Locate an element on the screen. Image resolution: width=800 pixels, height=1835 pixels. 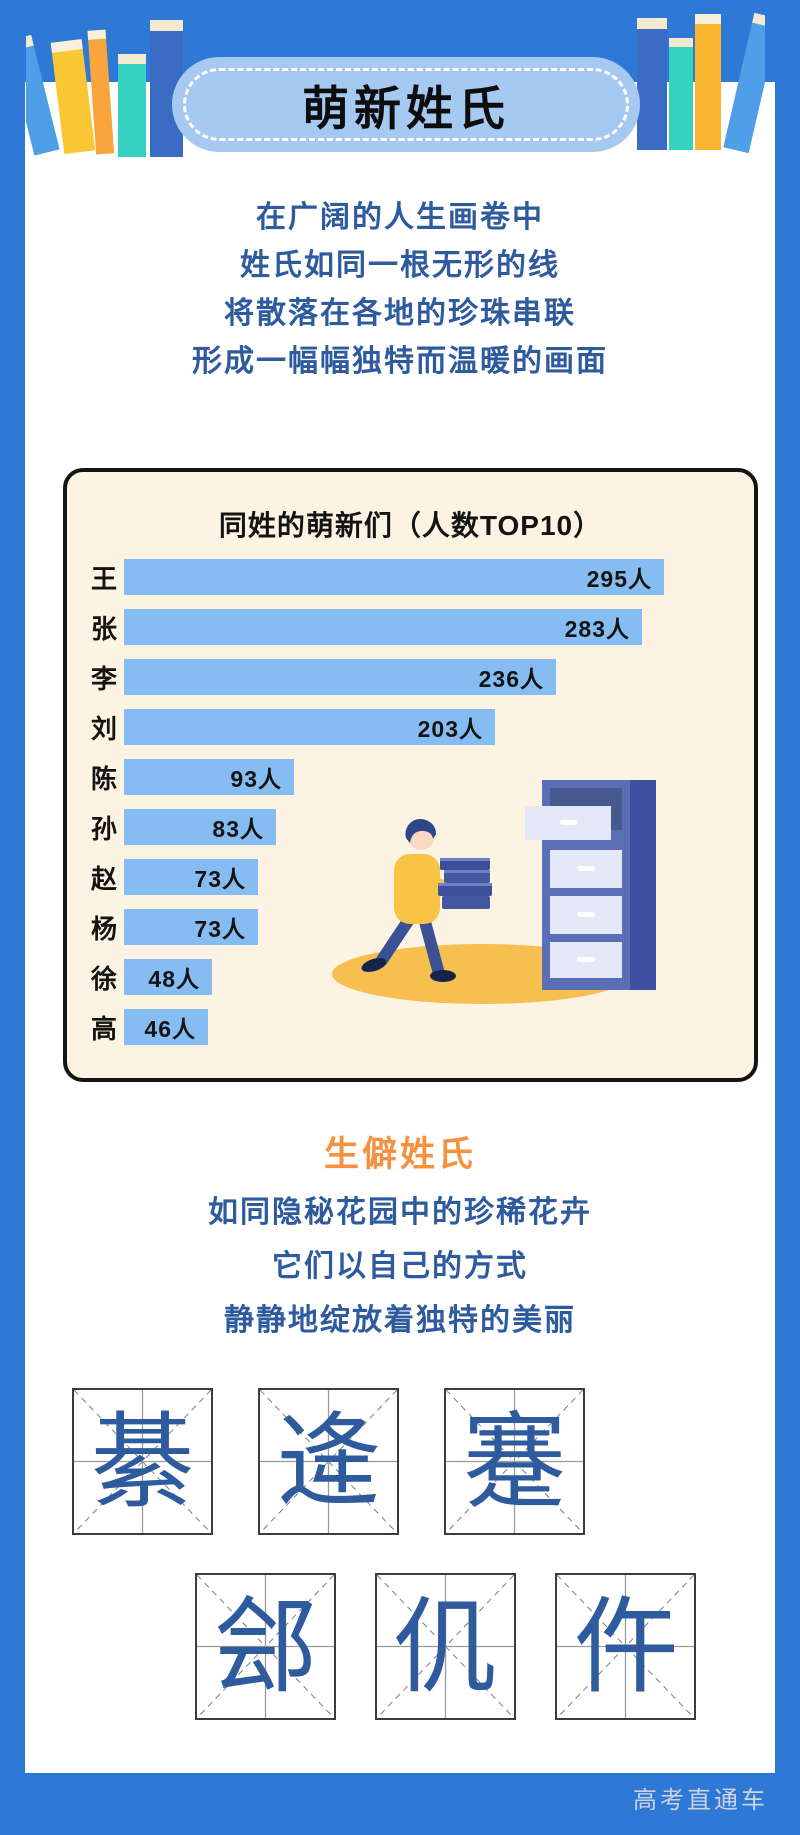
character-grid-box: 綦 is located at coordinates (142, 1461).